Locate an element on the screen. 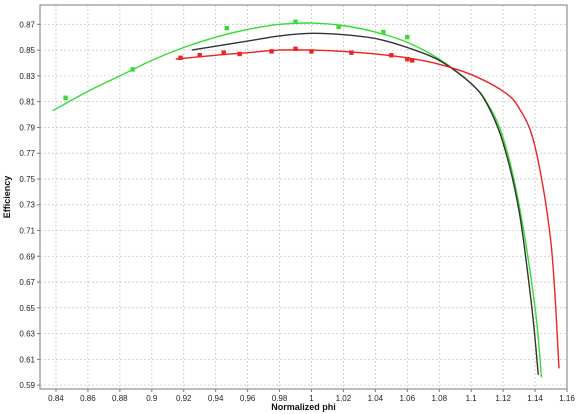  series-points is located at coordinates (239, 59).